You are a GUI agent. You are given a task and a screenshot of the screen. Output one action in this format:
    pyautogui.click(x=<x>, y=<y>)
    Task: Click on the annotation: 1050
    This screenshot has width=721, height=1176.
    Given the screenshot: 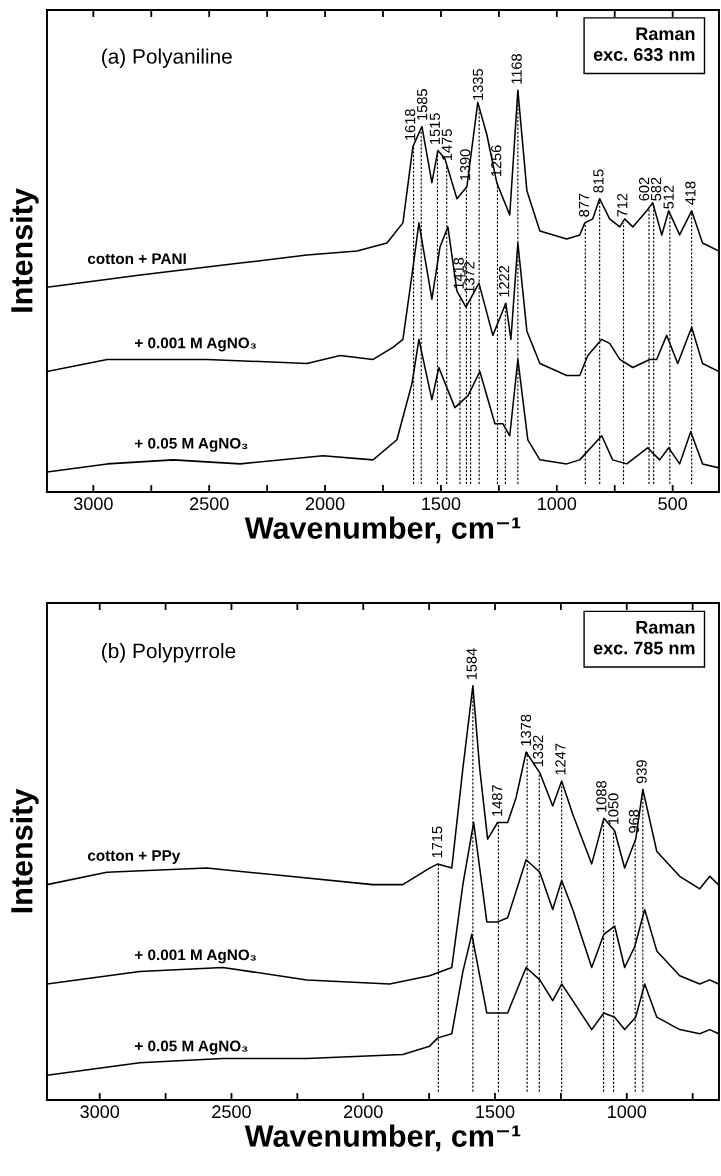 What is the action you would take?
    pyautogui.click(x=613, y=809)
    